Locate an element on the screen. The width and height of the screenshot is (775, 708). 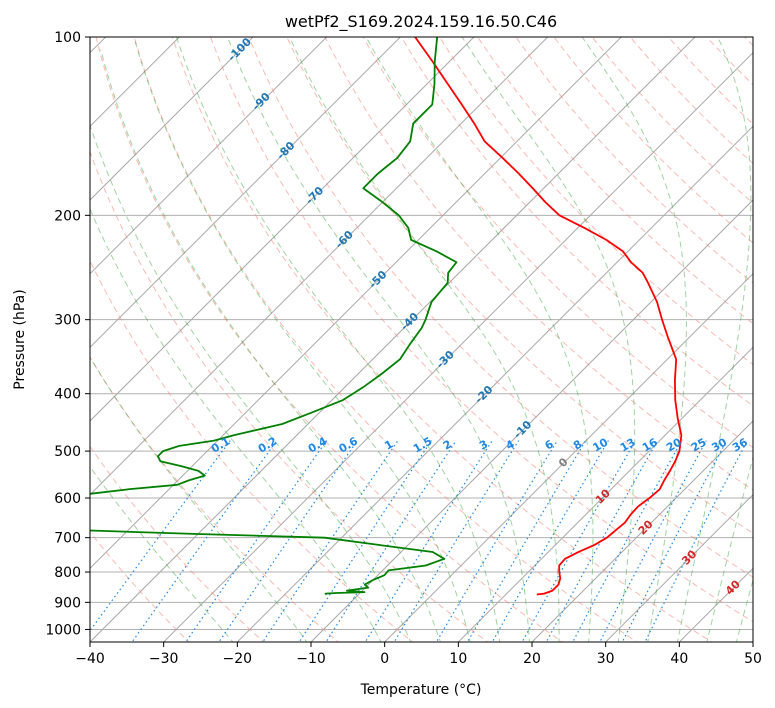
y-tick-label: 200 is located at coordinates (67, 216).